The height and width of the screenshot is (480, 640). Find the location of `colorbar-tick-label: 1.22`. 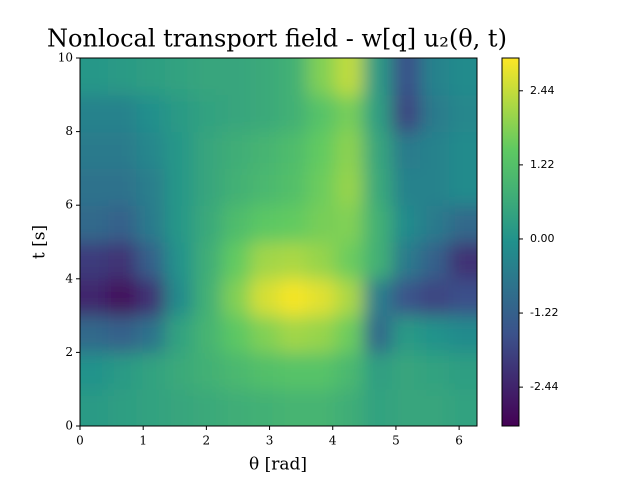

colorbar-tick-label: 1.22 is located at coordinates (542, 164).